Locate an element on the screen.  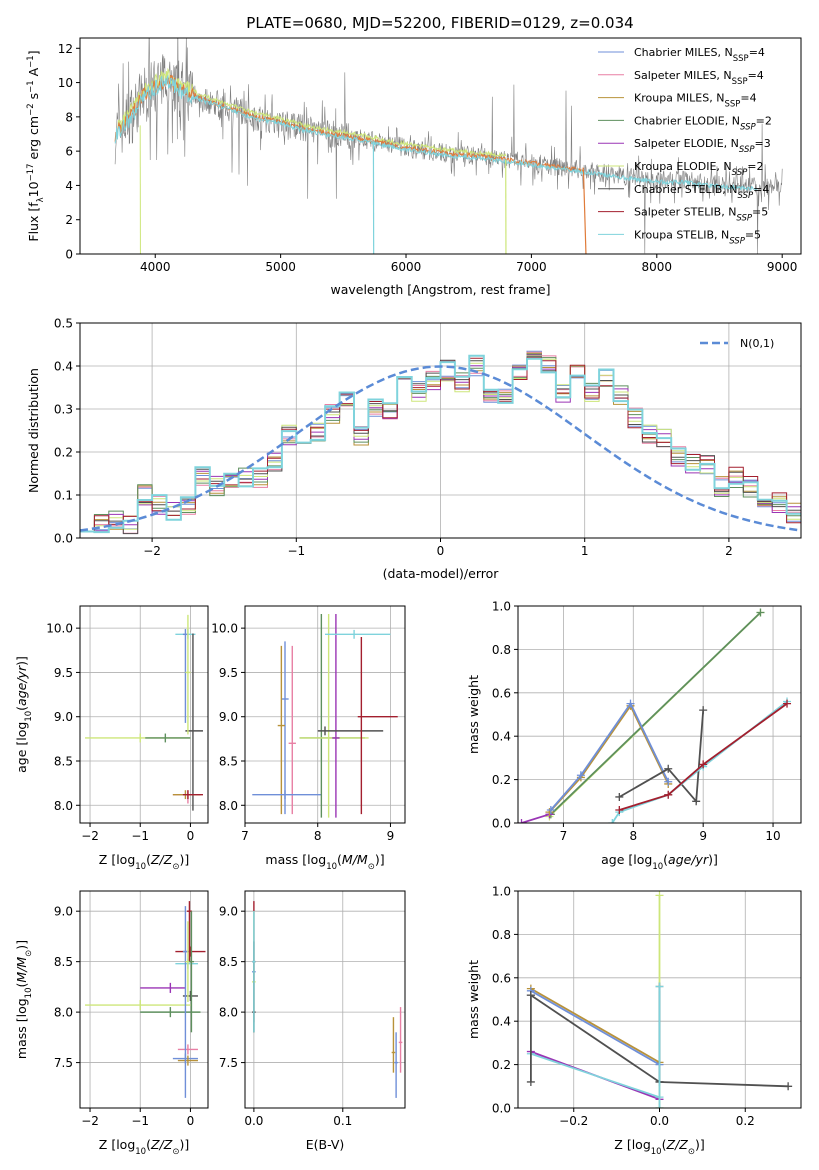
spectrum-x-axis-label: wavelength [Angstrom, rest frame] is located at coordinates (440, 289).